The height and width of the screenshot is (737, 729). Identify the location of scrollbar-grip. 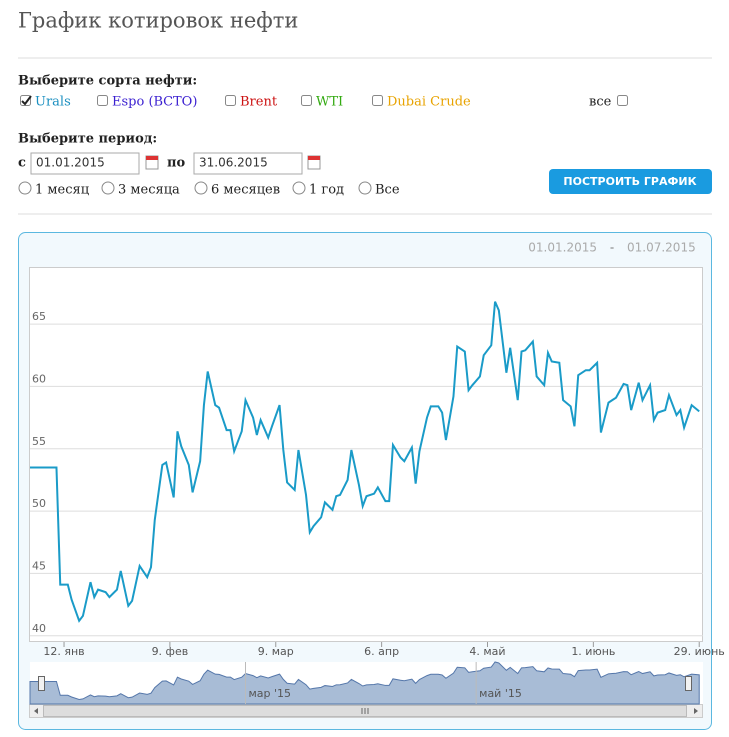
(365, 711).